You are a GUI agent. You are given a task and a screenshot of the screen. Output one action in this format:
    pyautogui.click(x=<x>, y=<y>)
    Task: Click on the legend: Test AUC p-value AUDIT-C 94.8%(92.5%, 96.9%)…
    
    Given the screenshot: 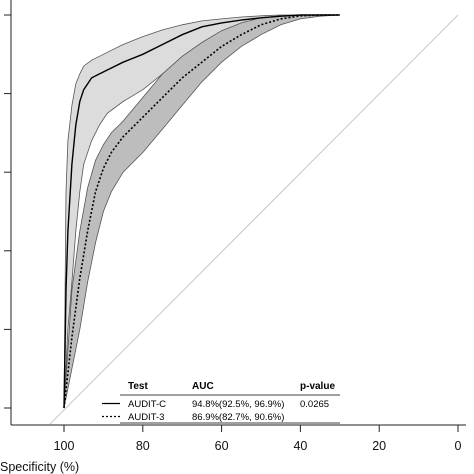 What is the action you would take?
    pyautogui.click(x=221, y=402)
    